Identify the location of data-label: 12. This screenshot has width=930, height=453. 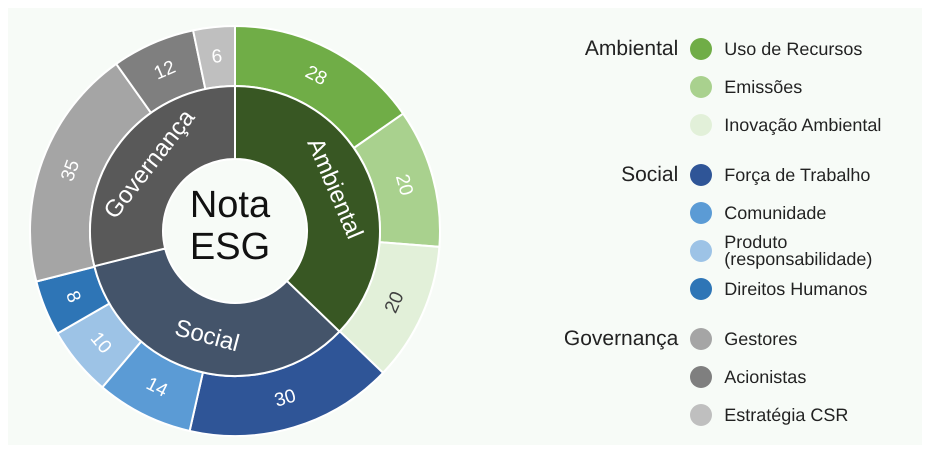
(165, 70).